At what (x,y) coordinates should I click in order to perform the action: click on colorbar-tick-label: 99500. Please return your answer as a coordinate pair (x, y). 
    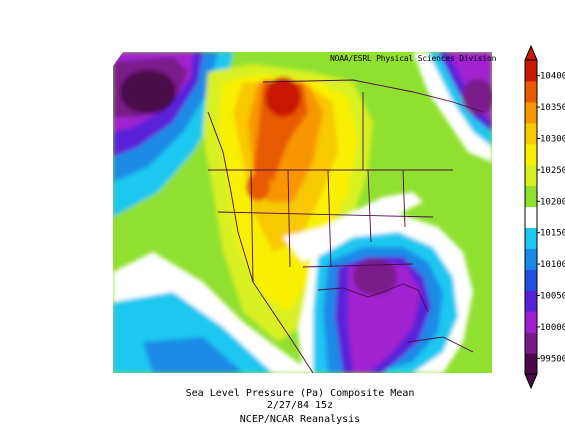
    Looking at the image, I should click on (552, 359).